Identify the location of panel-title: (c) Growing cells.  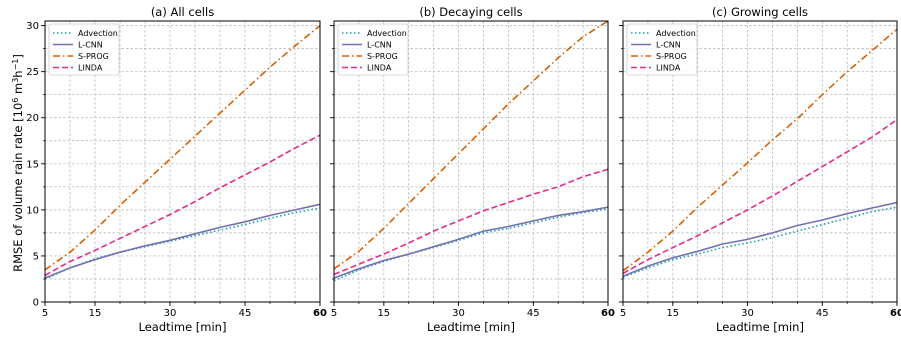
(760, 12).